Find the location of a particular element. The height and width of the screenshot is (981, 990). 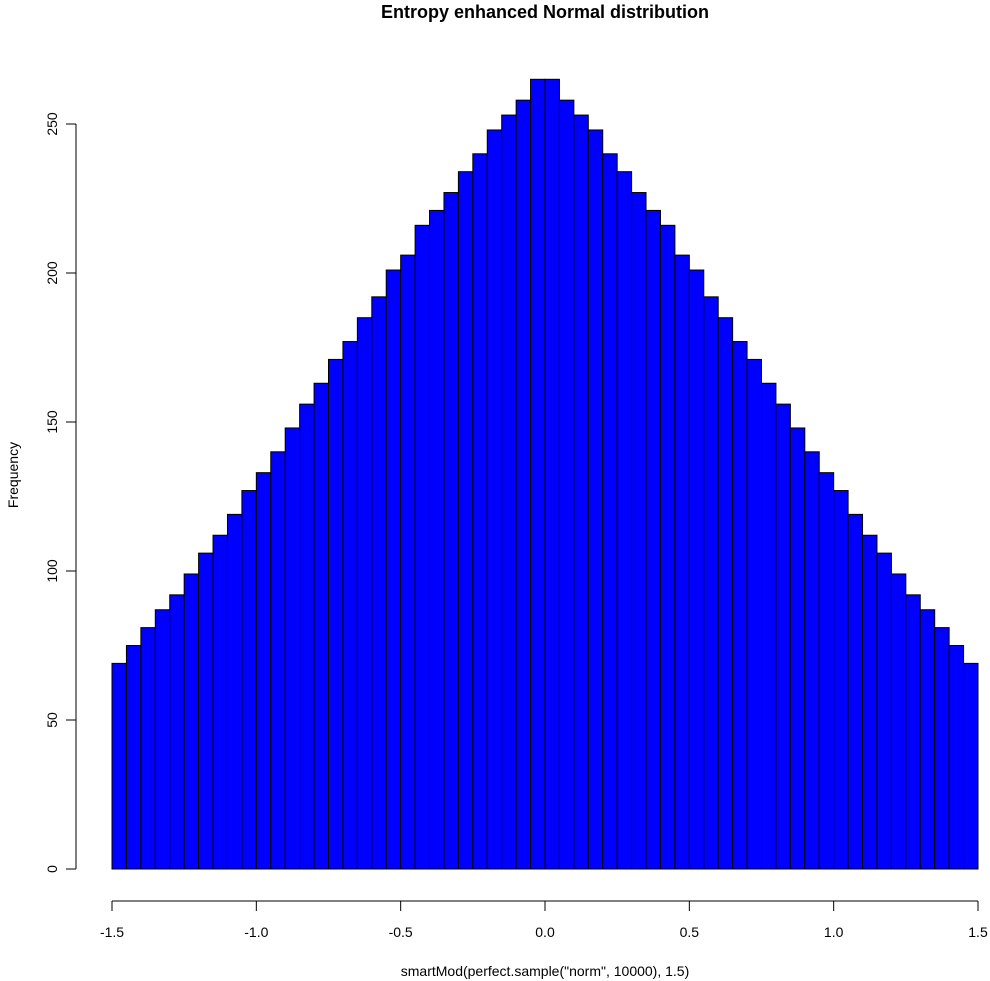

x-tick-label: 1.5 is located at coordinates (978, 932).